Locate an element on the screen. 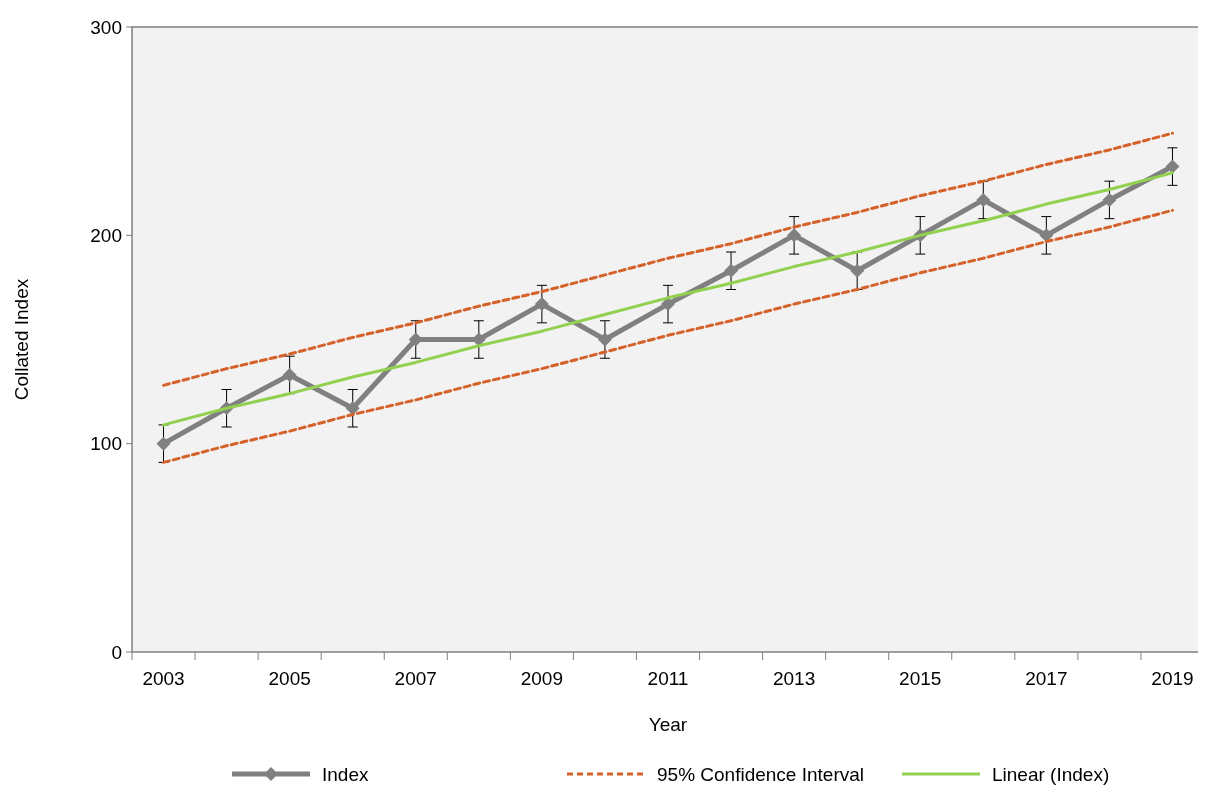 The image size is (1206, 802). x-tick-label: 2003 is located at coordinates (163, 678).